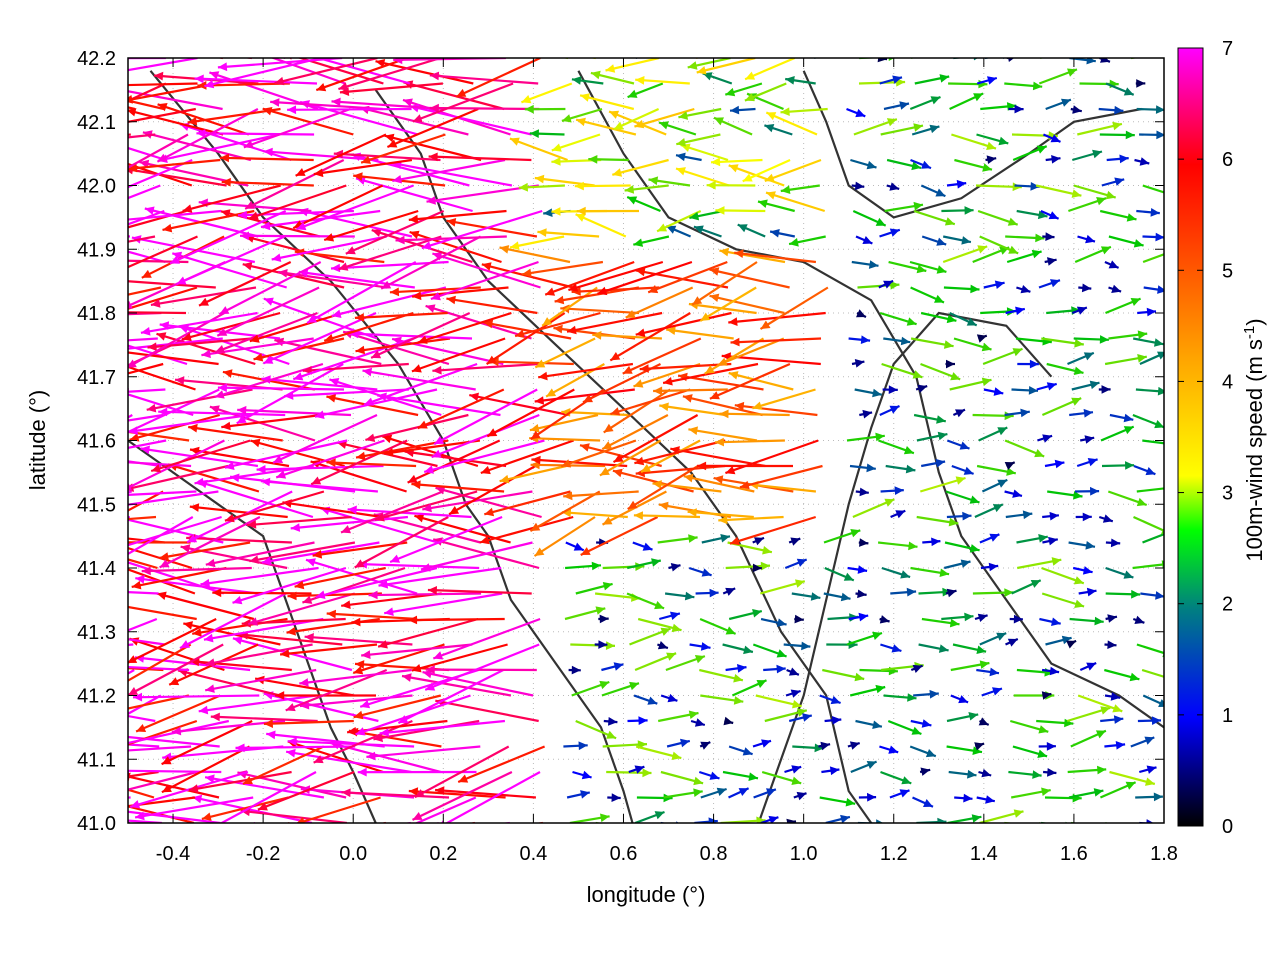 This screenshot has width=1280, height=960. Describe the element at coordinates (714, 854) in the screenshot. I see `x-tick-label: 0.8` at that location.